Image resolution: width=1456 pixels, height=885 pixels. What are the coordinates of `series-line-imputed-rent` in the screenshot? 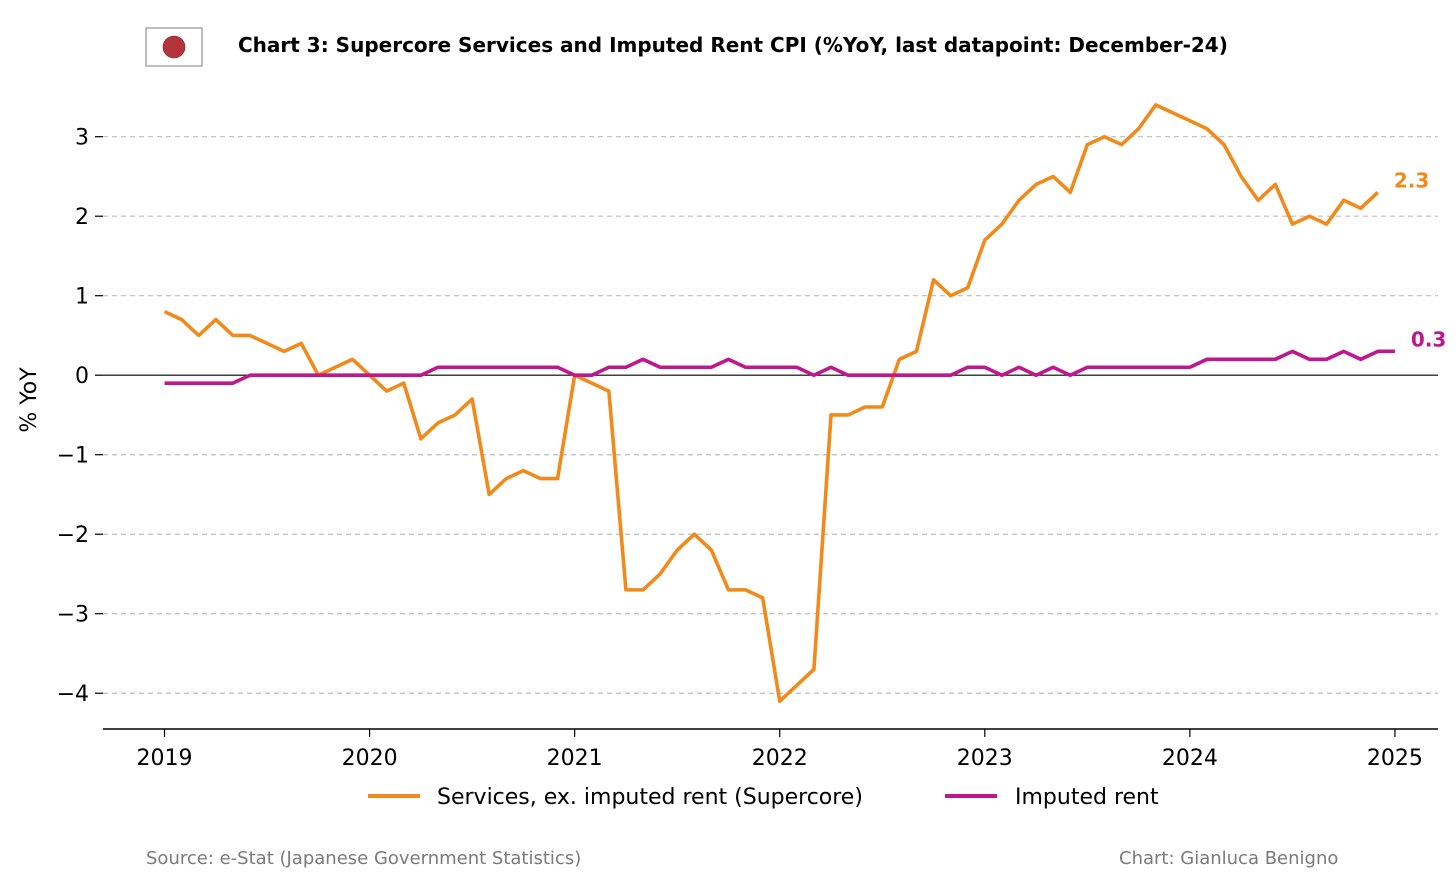 It's located at (779, 367).